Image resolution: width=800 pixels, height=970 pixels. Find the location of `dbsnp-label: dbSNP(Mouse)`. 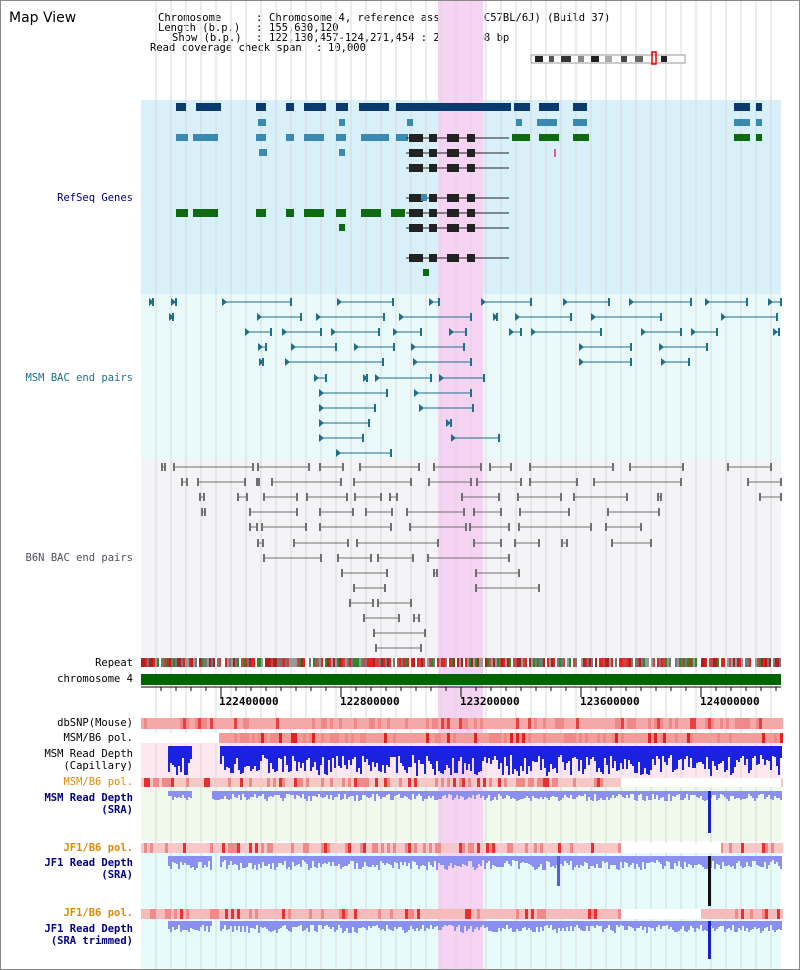

dbsnp-label: dbSNP(Mouse) is located at coordinates (95, 723).